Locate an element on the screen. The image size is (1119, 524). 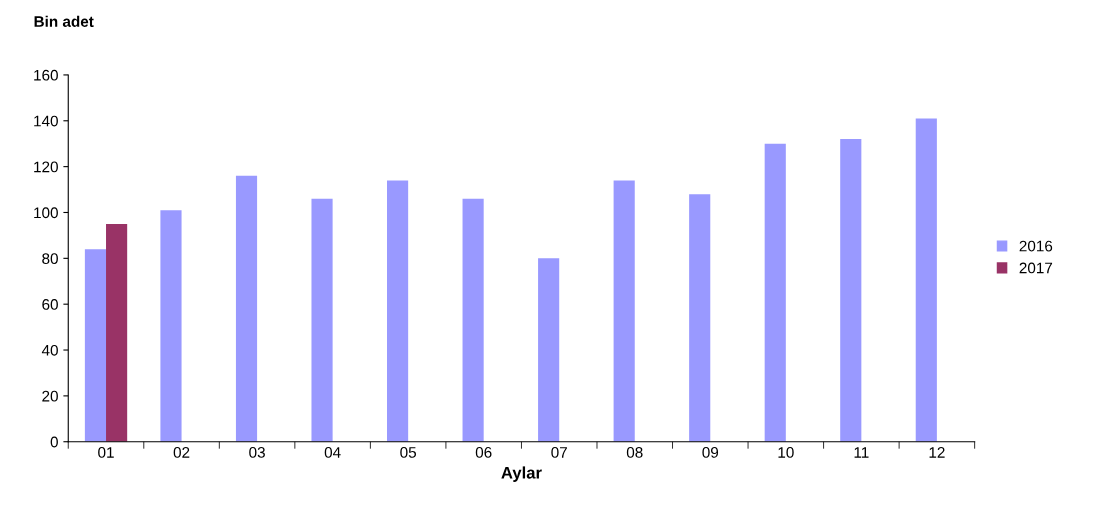
x-axis-title: Aylar is located at coordinates (521, 474).